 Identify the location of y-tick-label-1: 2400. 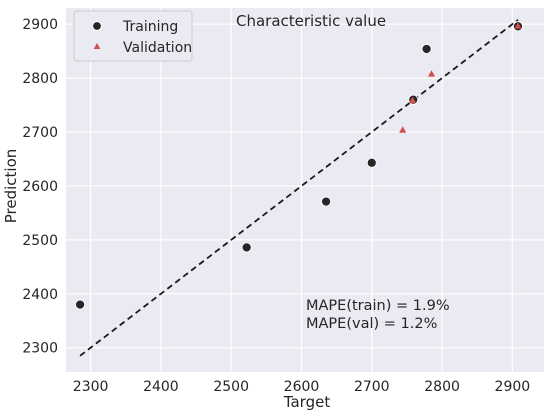
(40, 295).